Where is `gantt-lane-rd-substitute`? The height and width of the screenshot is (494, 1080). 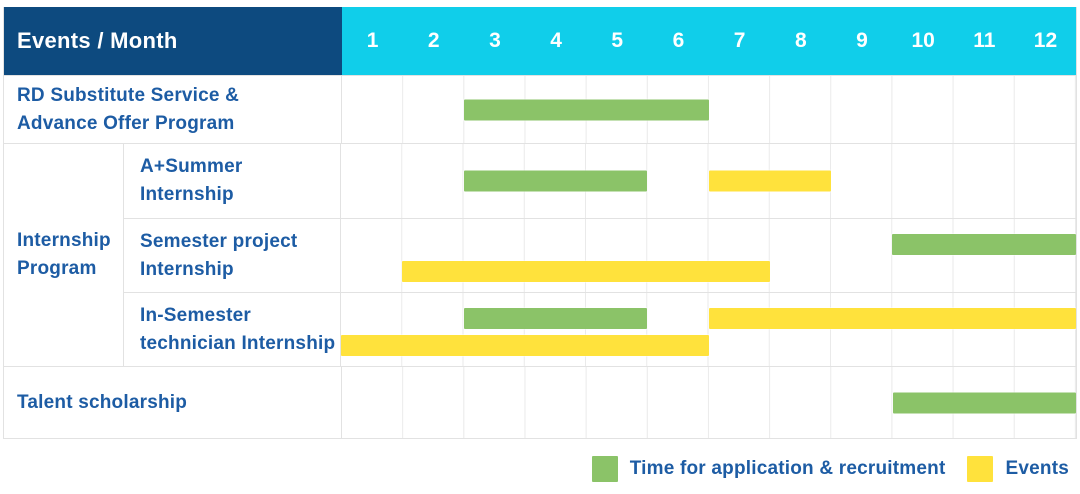 gantt-lane-rd-substitute is located at coordinates (709, 109).